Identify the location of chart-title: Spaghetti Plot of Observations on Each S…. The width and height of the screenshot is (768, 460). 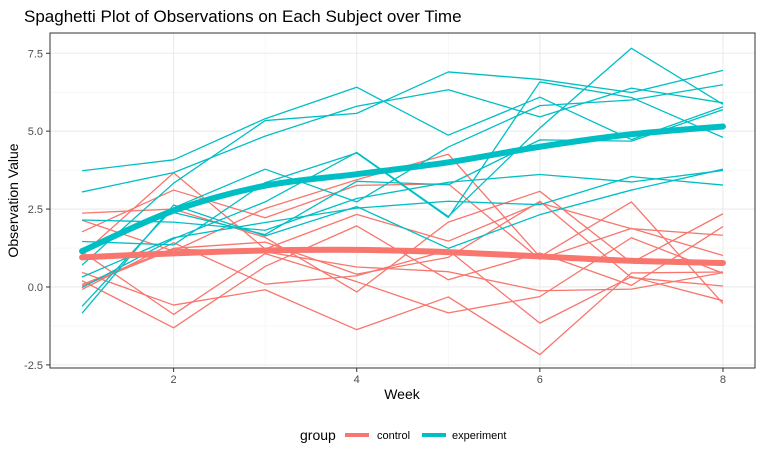
(243, 16).